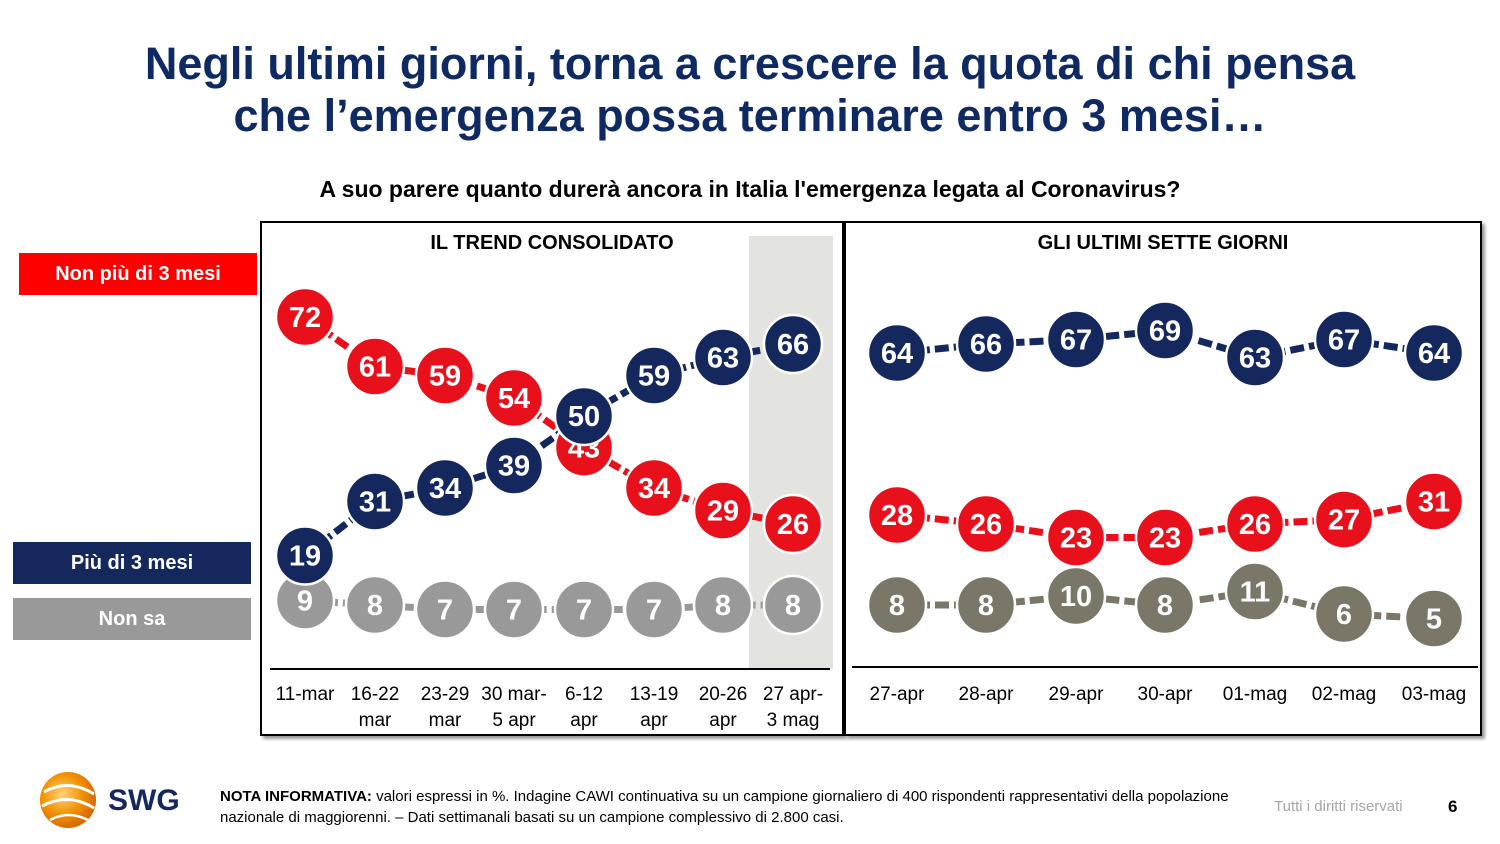  I want to click on legend-non-sa: Non sa, so click(132, 619).